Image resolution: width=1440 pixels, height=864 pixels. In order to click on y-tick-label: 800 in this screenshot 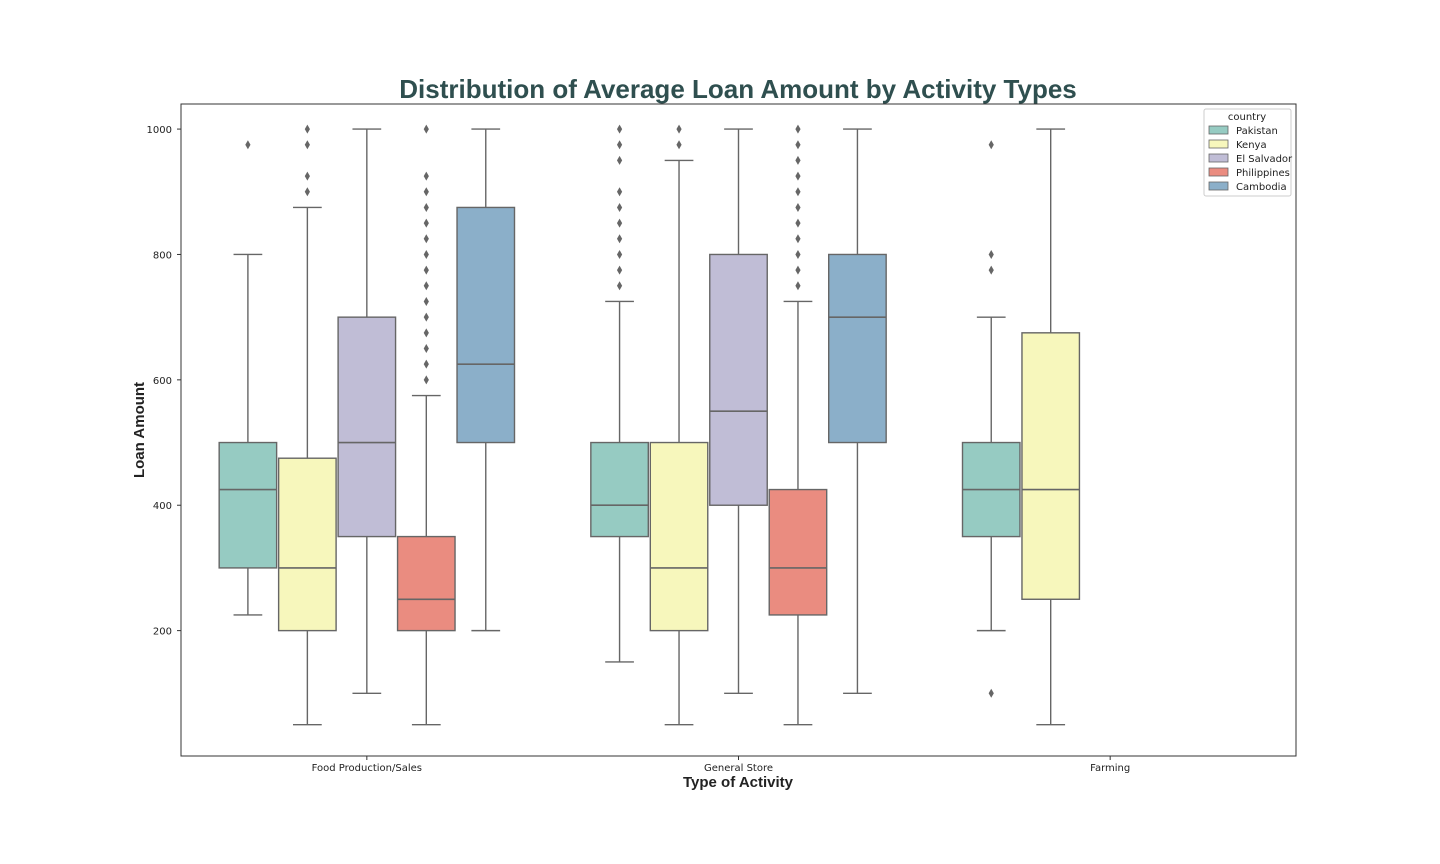, I will do `click(162, 255)`.